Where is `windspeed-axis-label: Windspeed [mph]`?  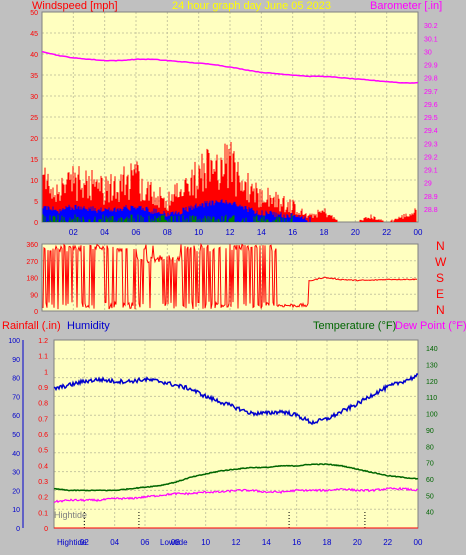
windspeed-axis-label: Windspeed [mph] is located at coordinates (75, 6).